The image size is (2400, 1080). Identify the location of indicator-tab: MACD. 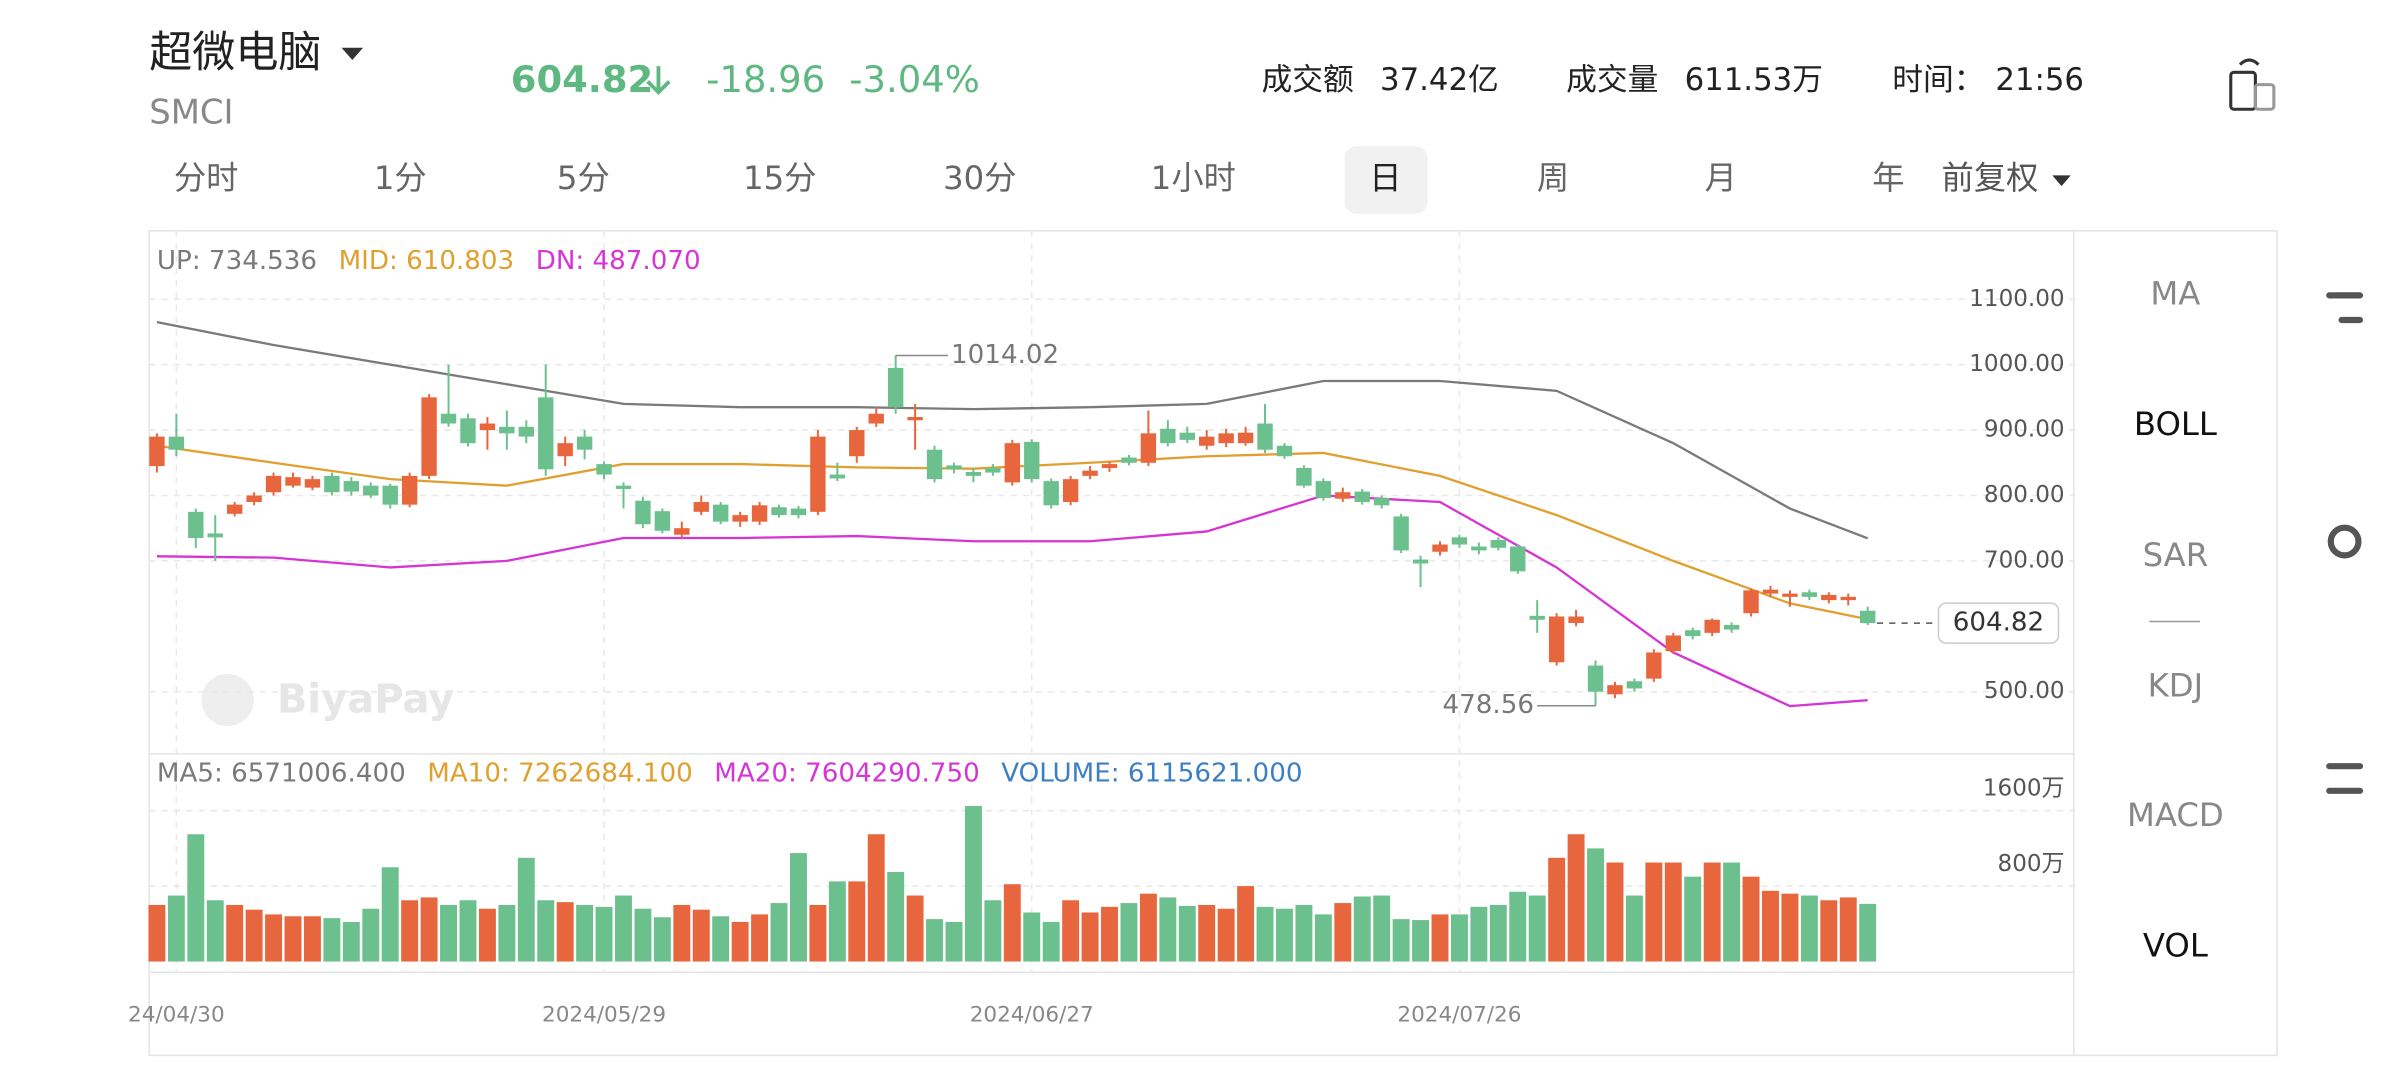
(2175, 815).